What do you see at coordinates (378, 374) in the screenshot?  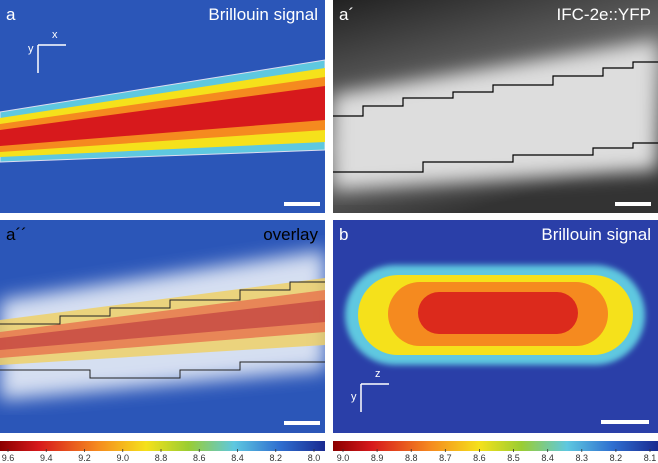 I see `axis-label: z` at bounding box center [378, 374].